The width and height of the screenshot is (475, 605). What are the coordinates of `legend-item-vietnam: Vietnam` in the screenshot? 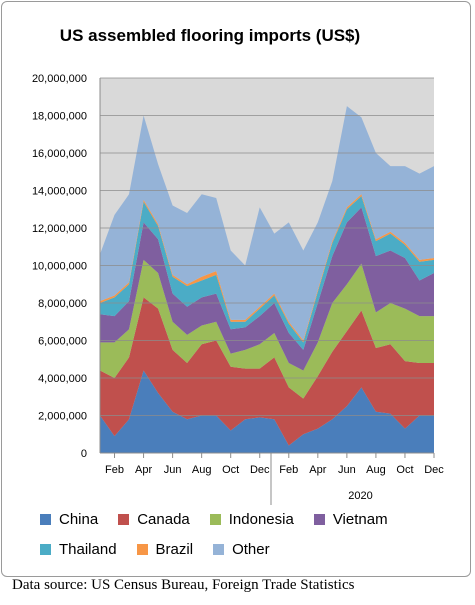 It's located at (350, 519).